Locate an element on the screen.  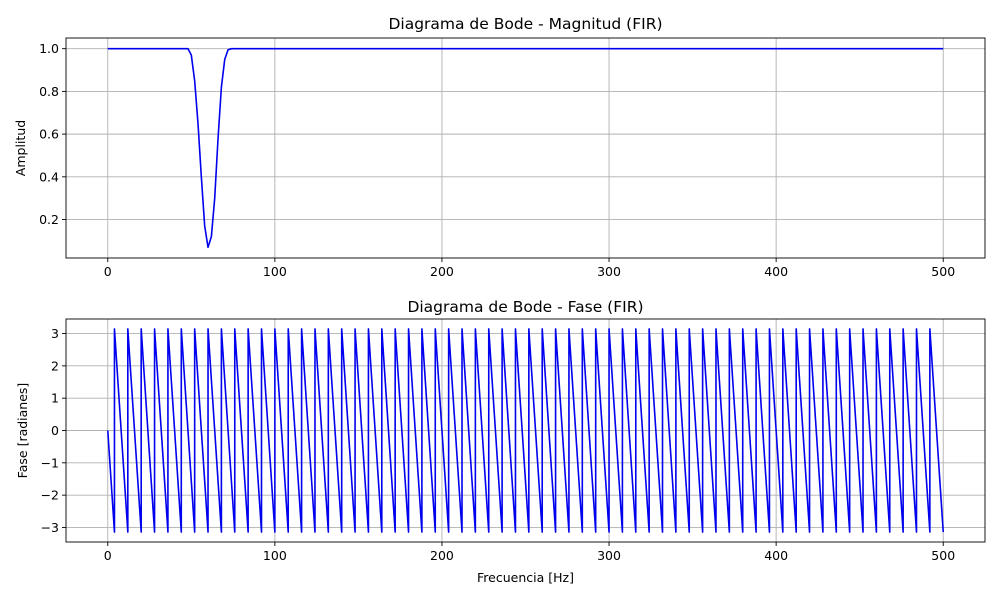
x-axis-label: Frecuencia [Hz] is located at coordinates (525, 577).